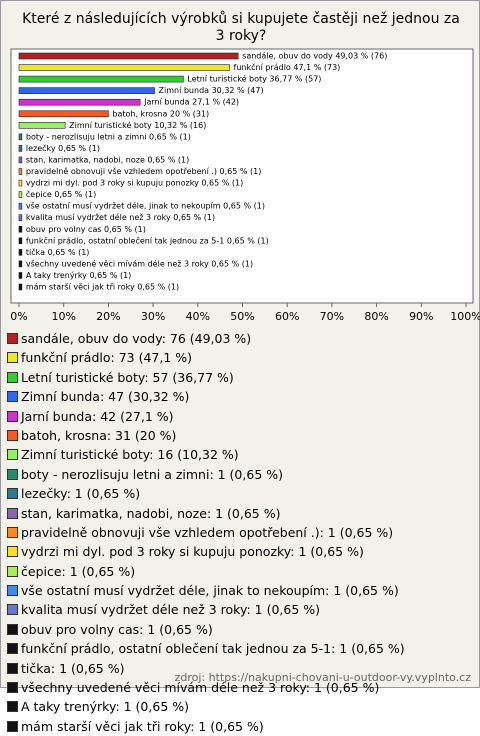 This screenshot has height=736, width=480. Describe the element at coordinates (18, 316) in the screenshot. I see `x-tick-label: 0%` at that location.